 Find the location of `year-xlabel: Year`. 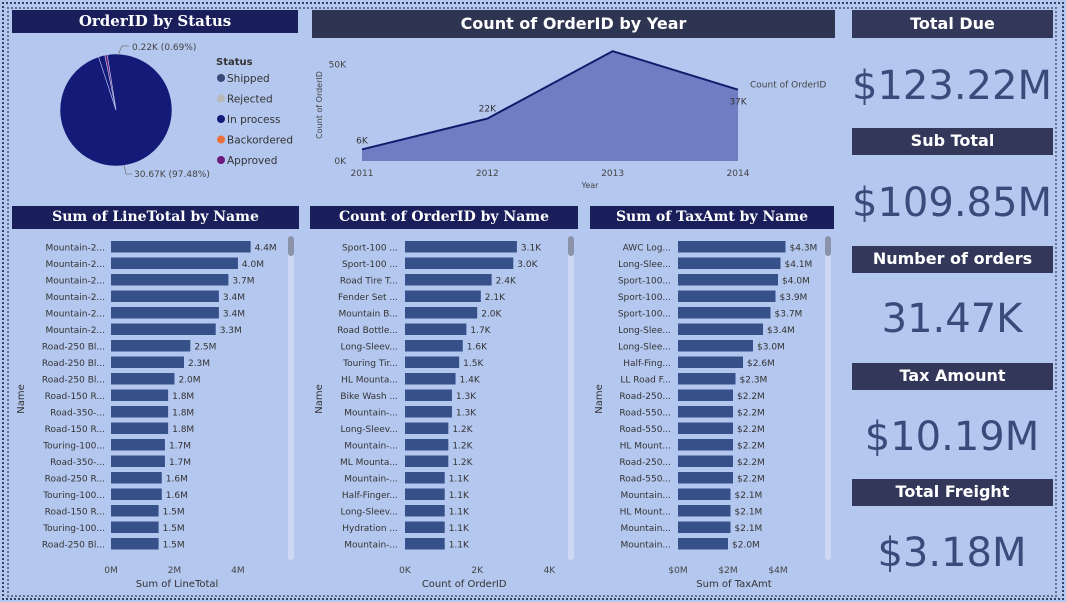

year-xlabel: Year is located at coordinates (590, 185).